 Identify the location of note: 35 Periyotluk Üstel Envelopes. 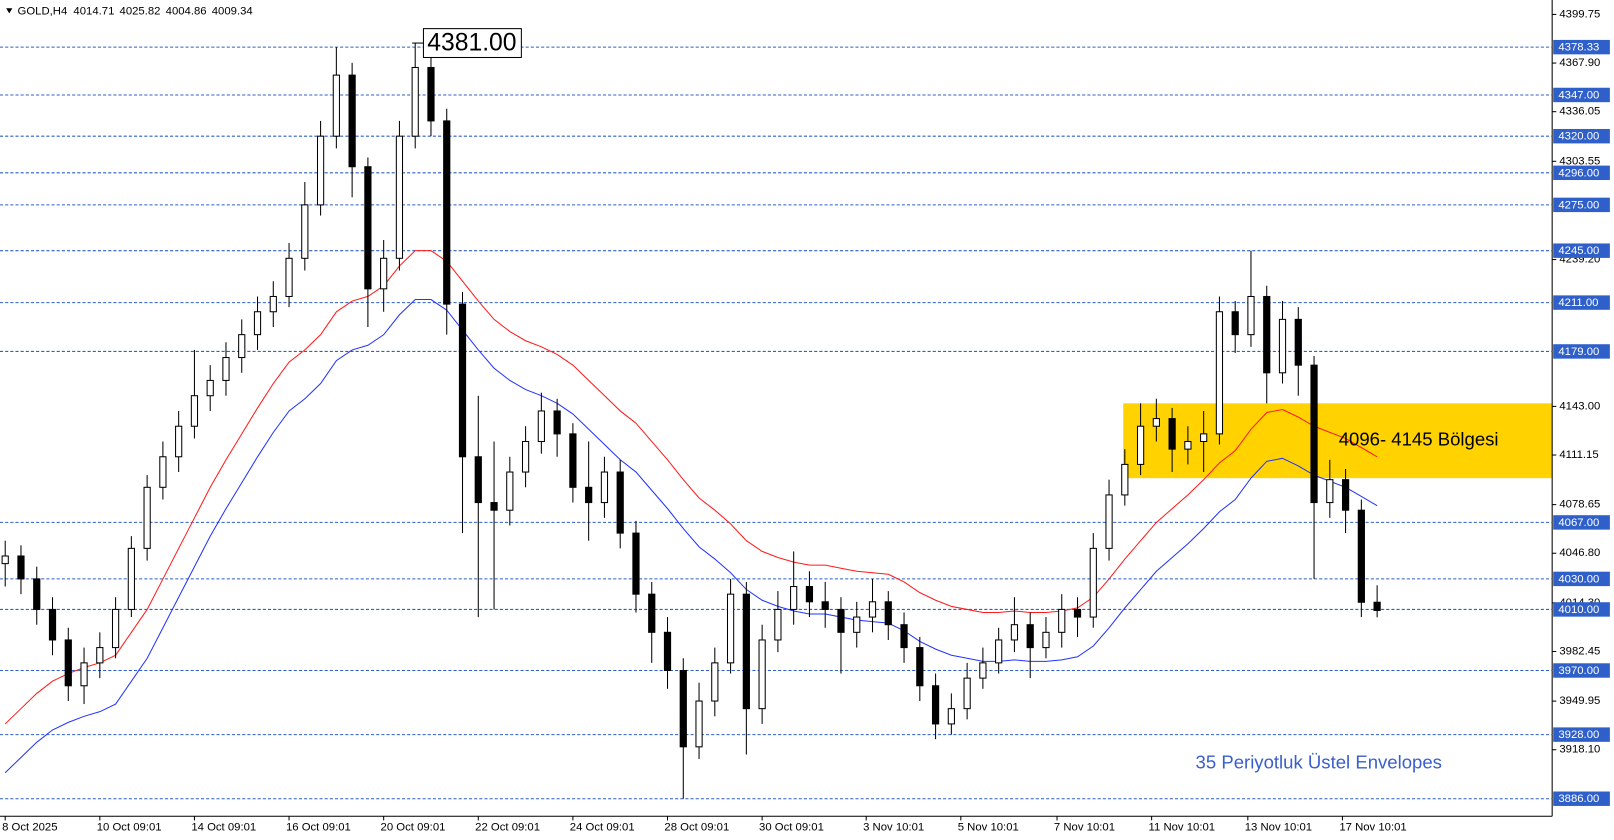
(1319, 762).